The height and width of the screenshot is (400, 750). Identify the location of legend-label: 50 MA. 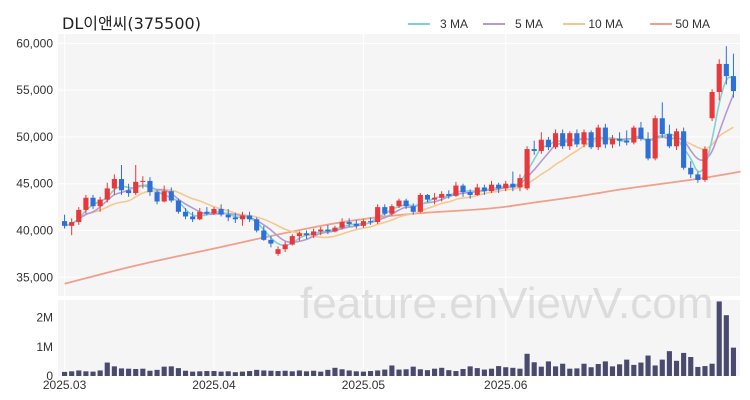
(692, 24).